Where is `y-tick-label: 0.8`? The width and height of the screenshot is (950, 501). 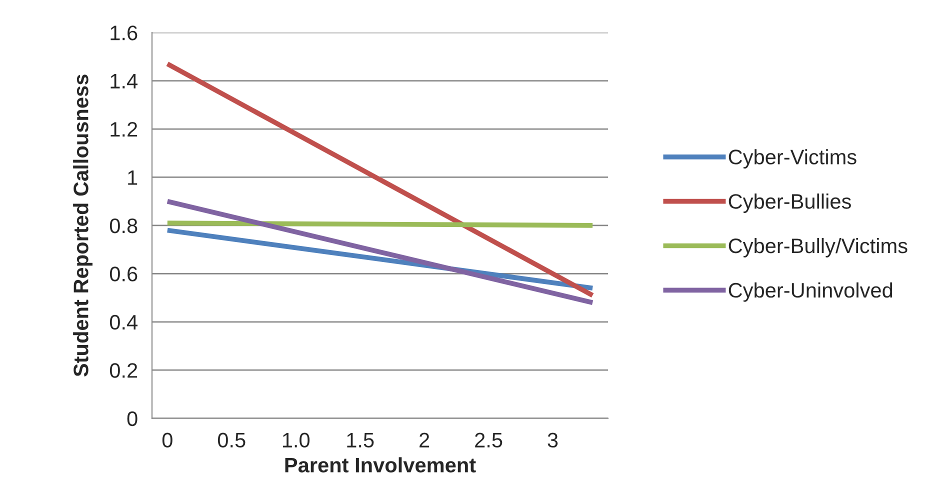 y-tick-label: 0.8 is located at coordinates (124, 226).